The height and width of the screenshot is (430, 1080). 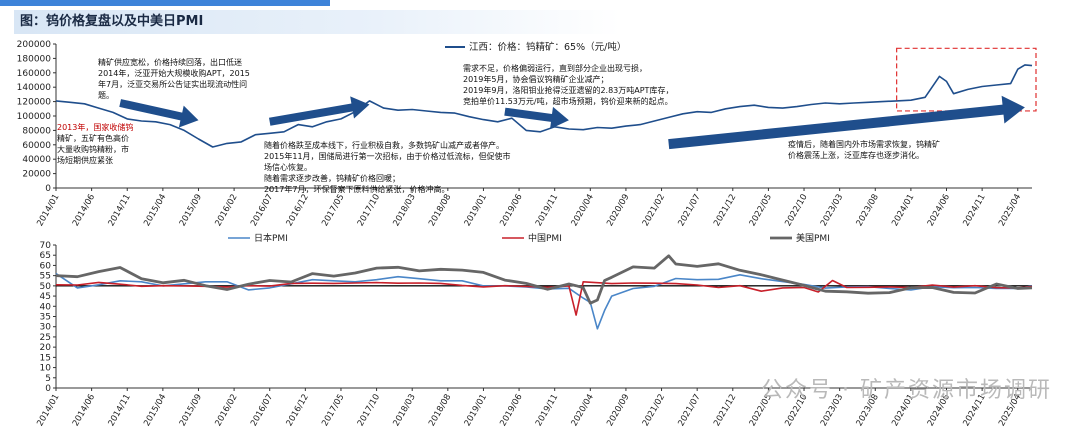 What do you see at coordinates (45, 318) in the screenshot?
I see `y-tick-label: 35` at bounding box center [45, 318].